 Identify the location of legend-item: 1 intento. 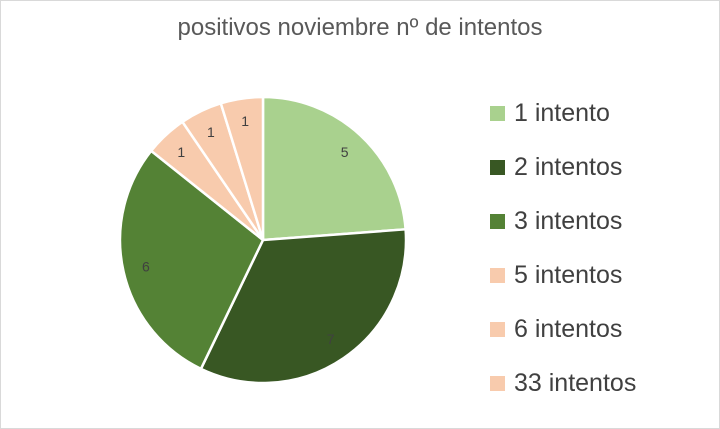
(602, 113).